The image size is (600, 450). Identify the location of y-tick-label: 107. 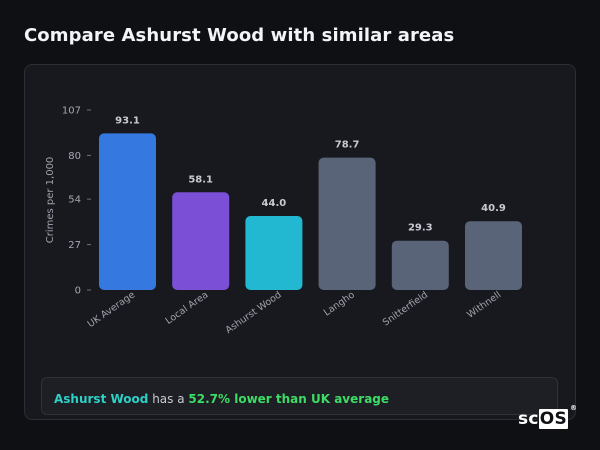
(71, 111).